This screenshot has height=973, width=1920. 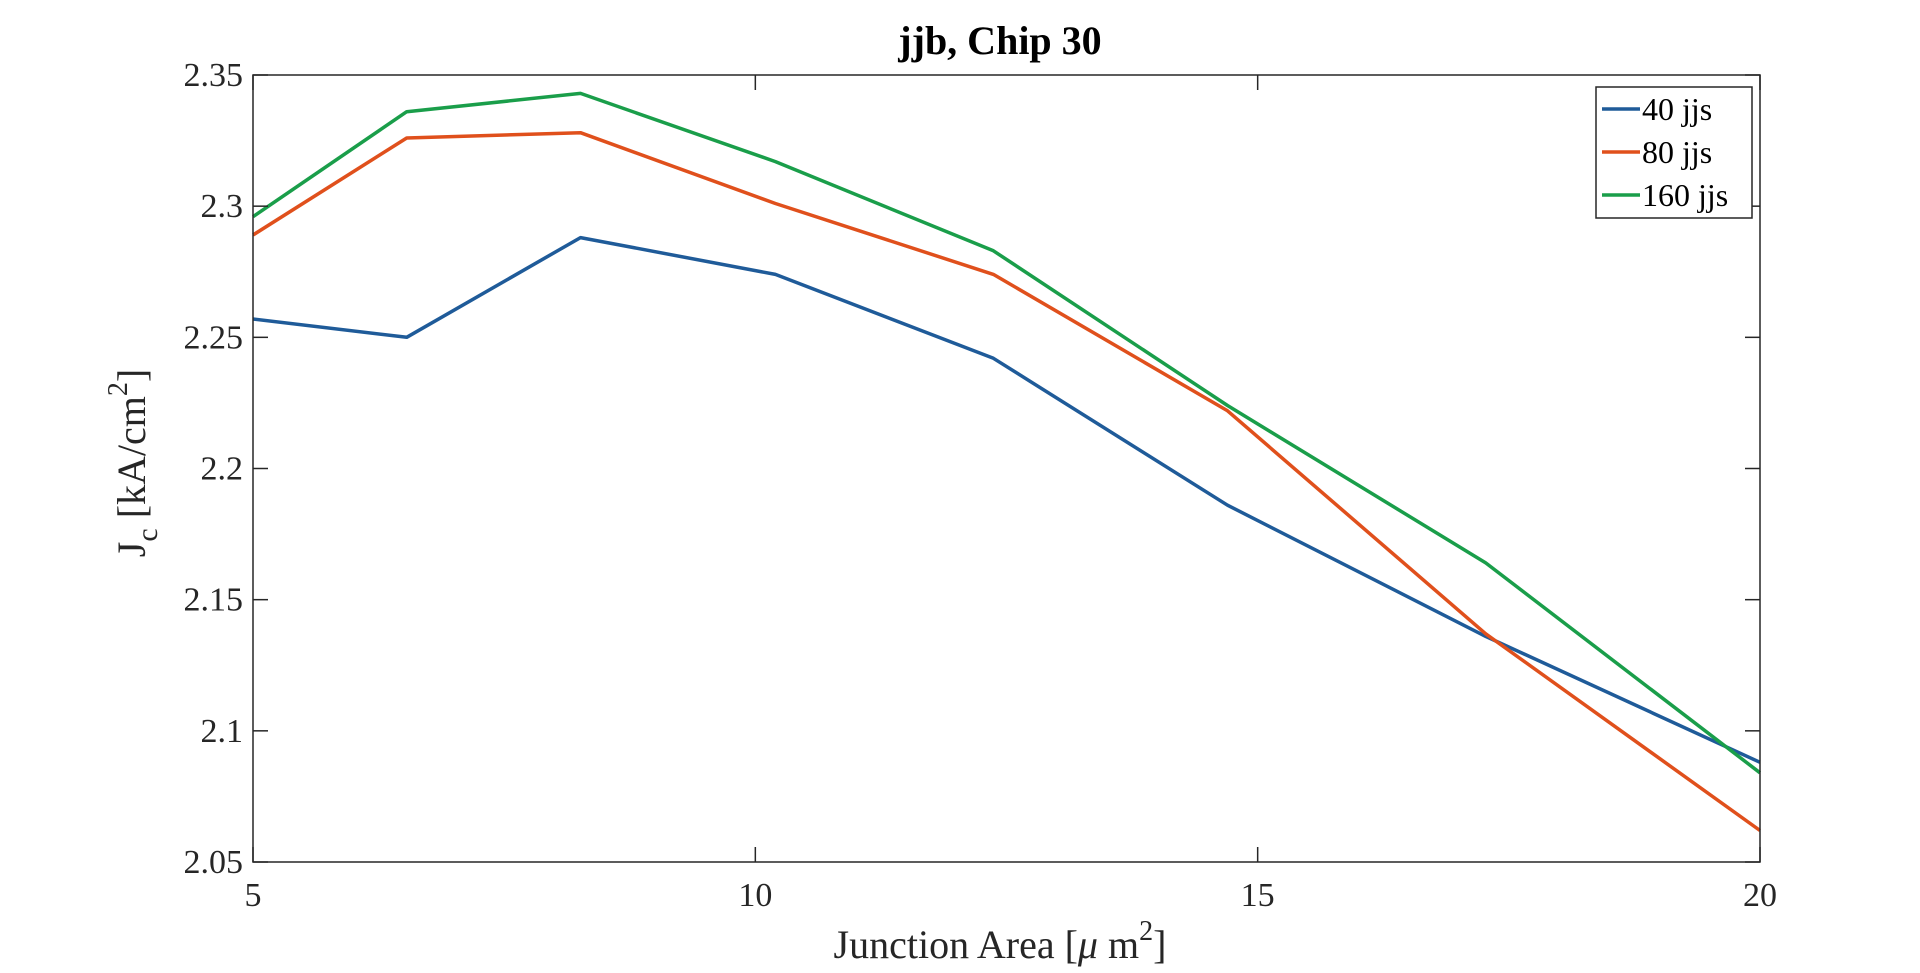 What do you see at coordinates (214, 600) in the screenshot?
I see `y-tick-label: 2.15` at bounding box center [214, 600].